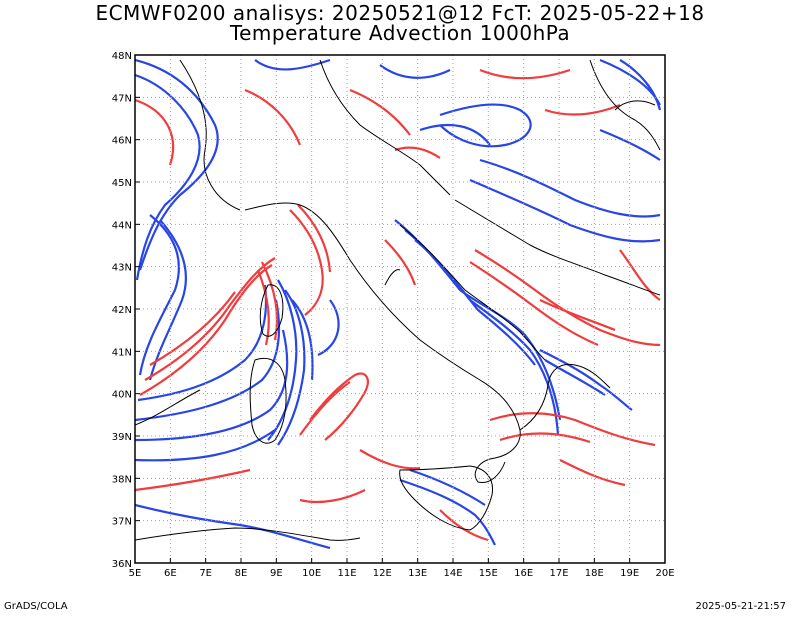  Describe the element at coordinates (122, 225) in the screenshot. I see `lat-tick-label: 44N` at that location.